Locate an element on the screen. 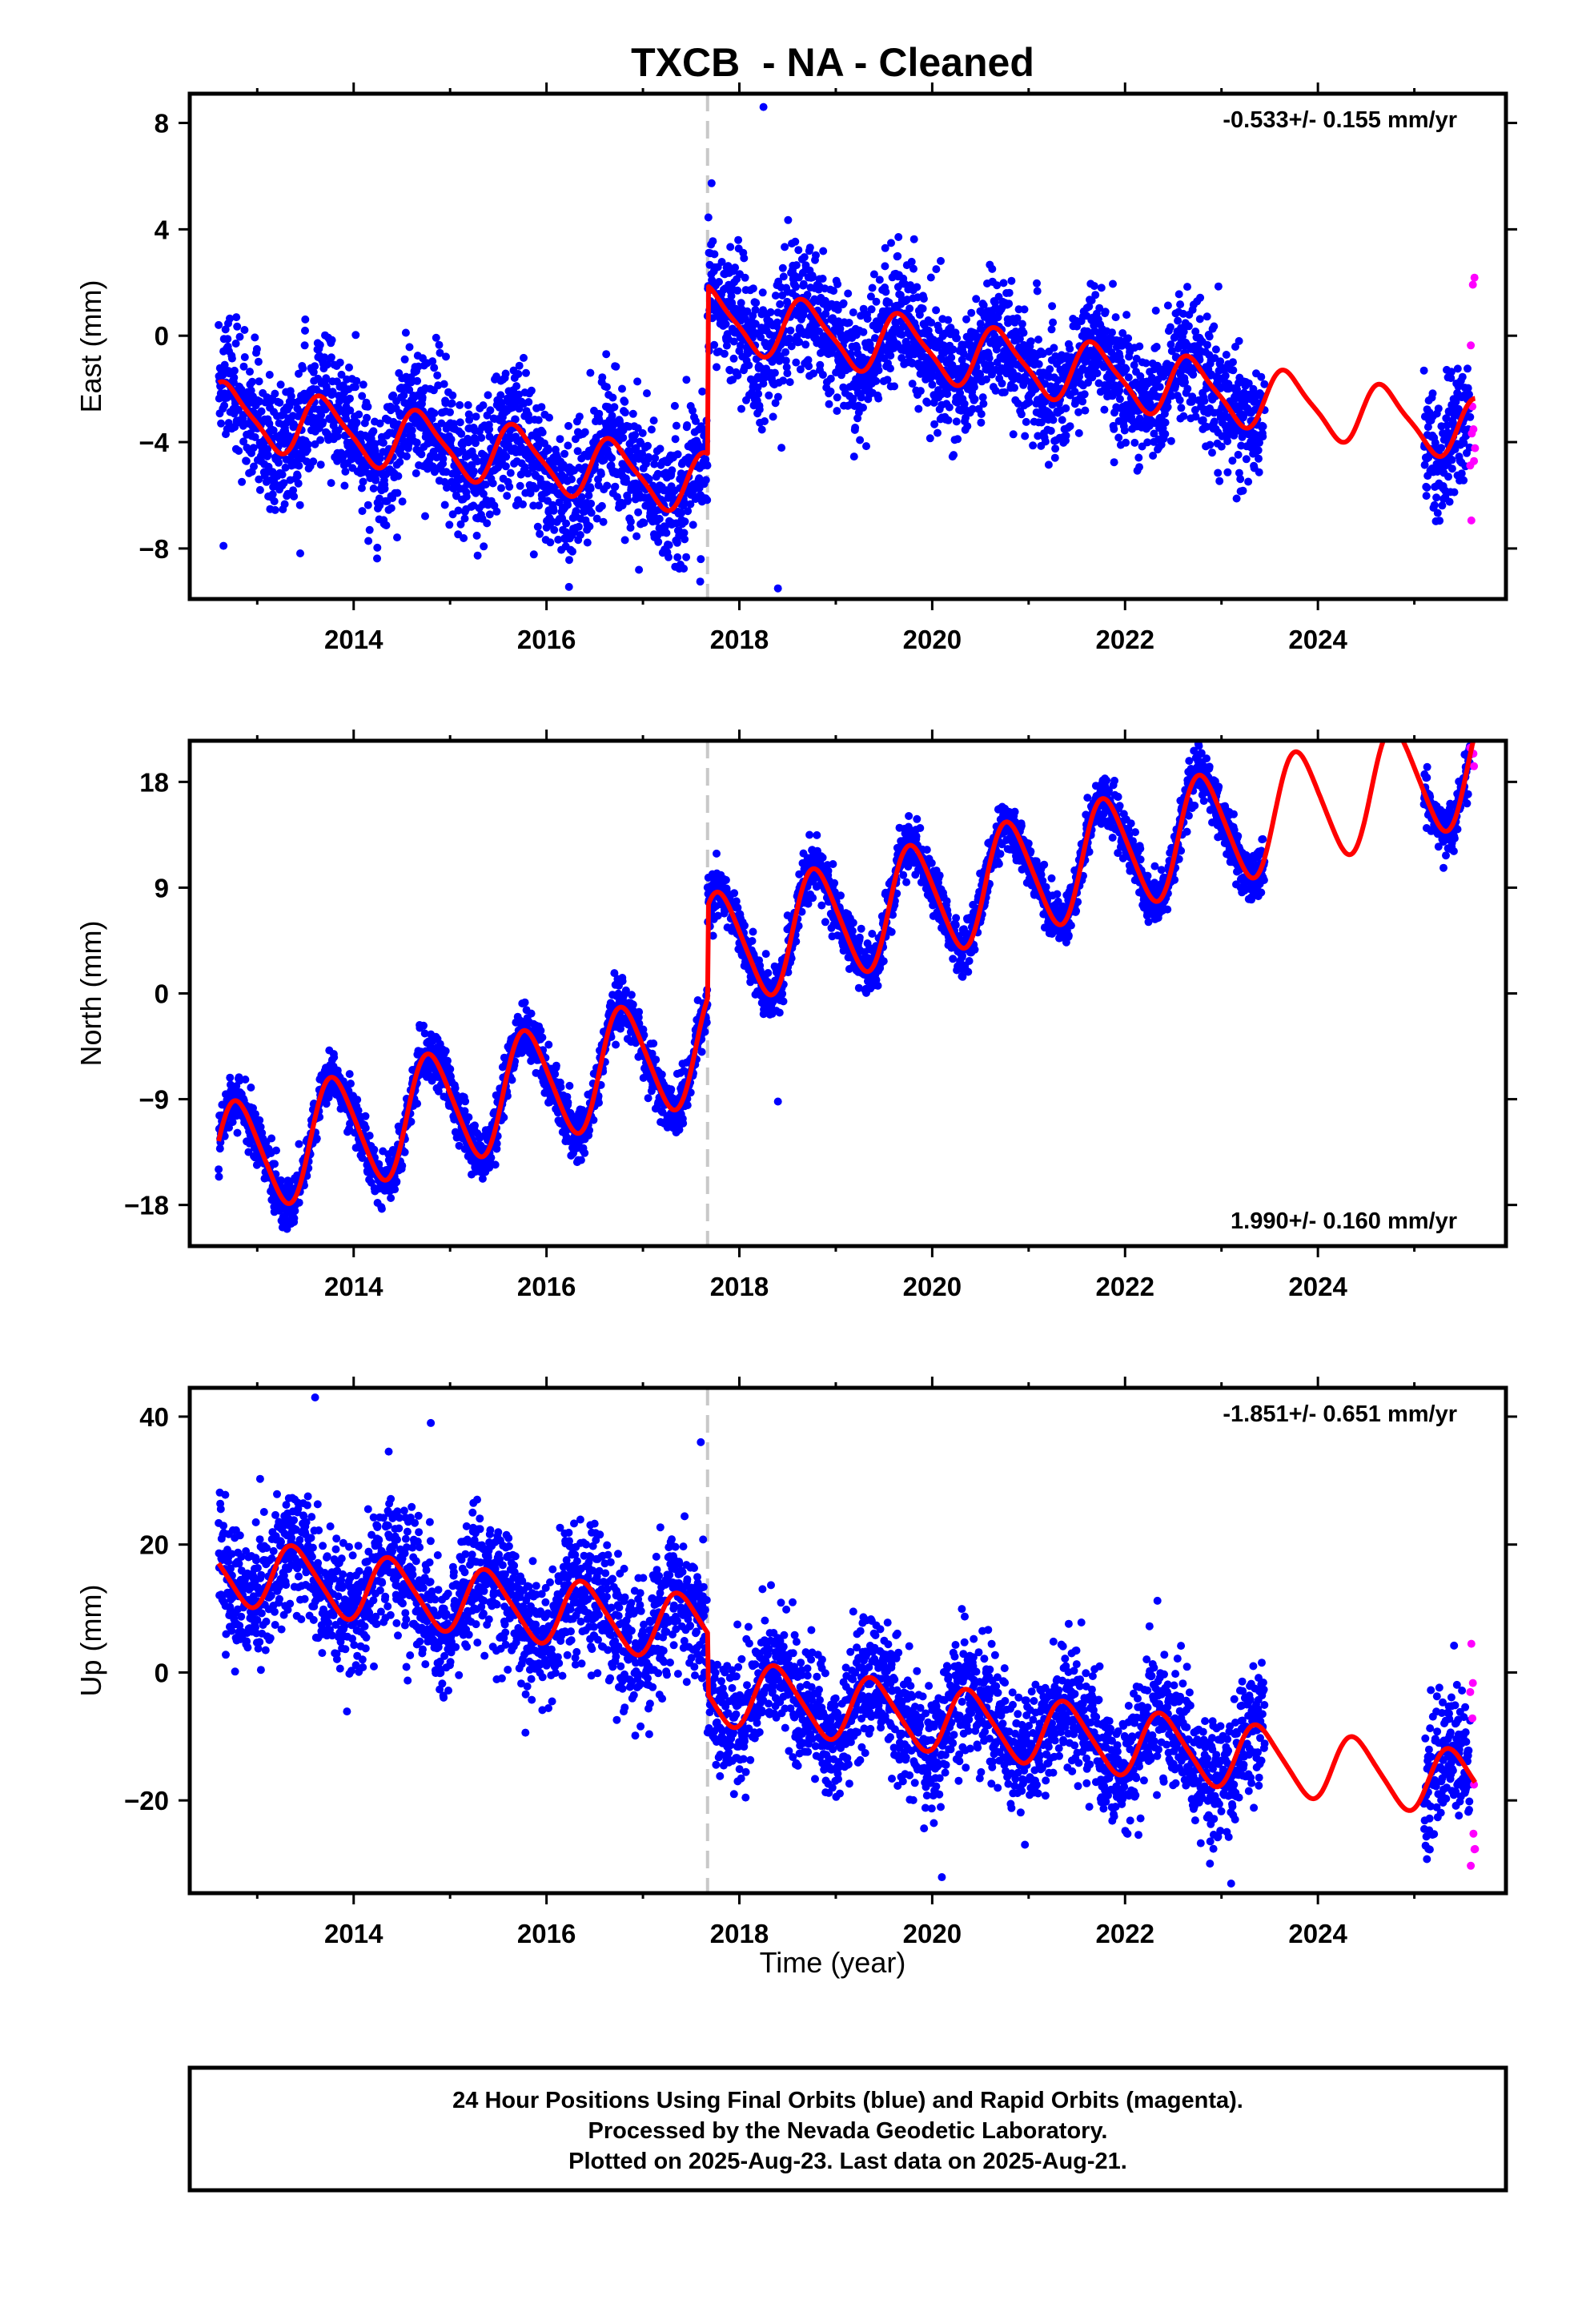  x-tick-label: 2018 is located at coordinates (739, 639).